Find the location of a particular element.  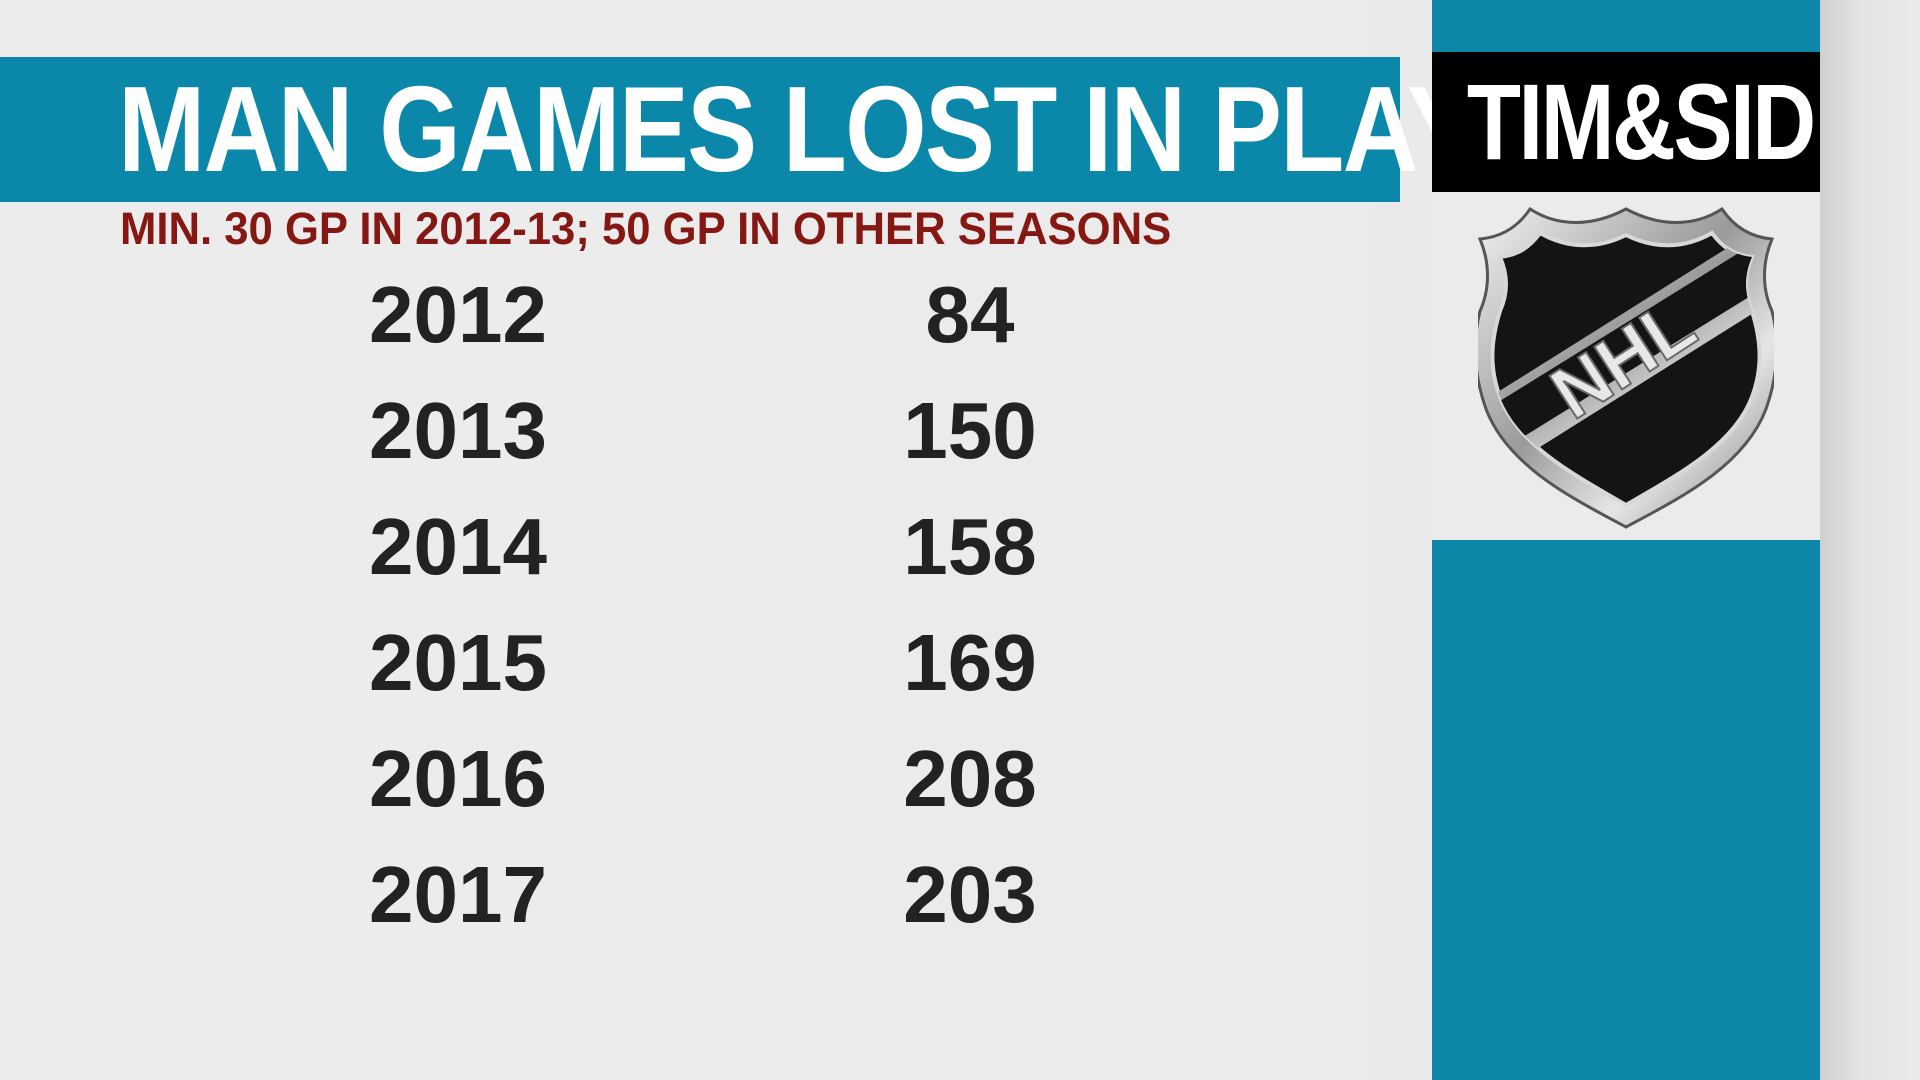

year-cell: 2017 is located at coordinates (458, 894).